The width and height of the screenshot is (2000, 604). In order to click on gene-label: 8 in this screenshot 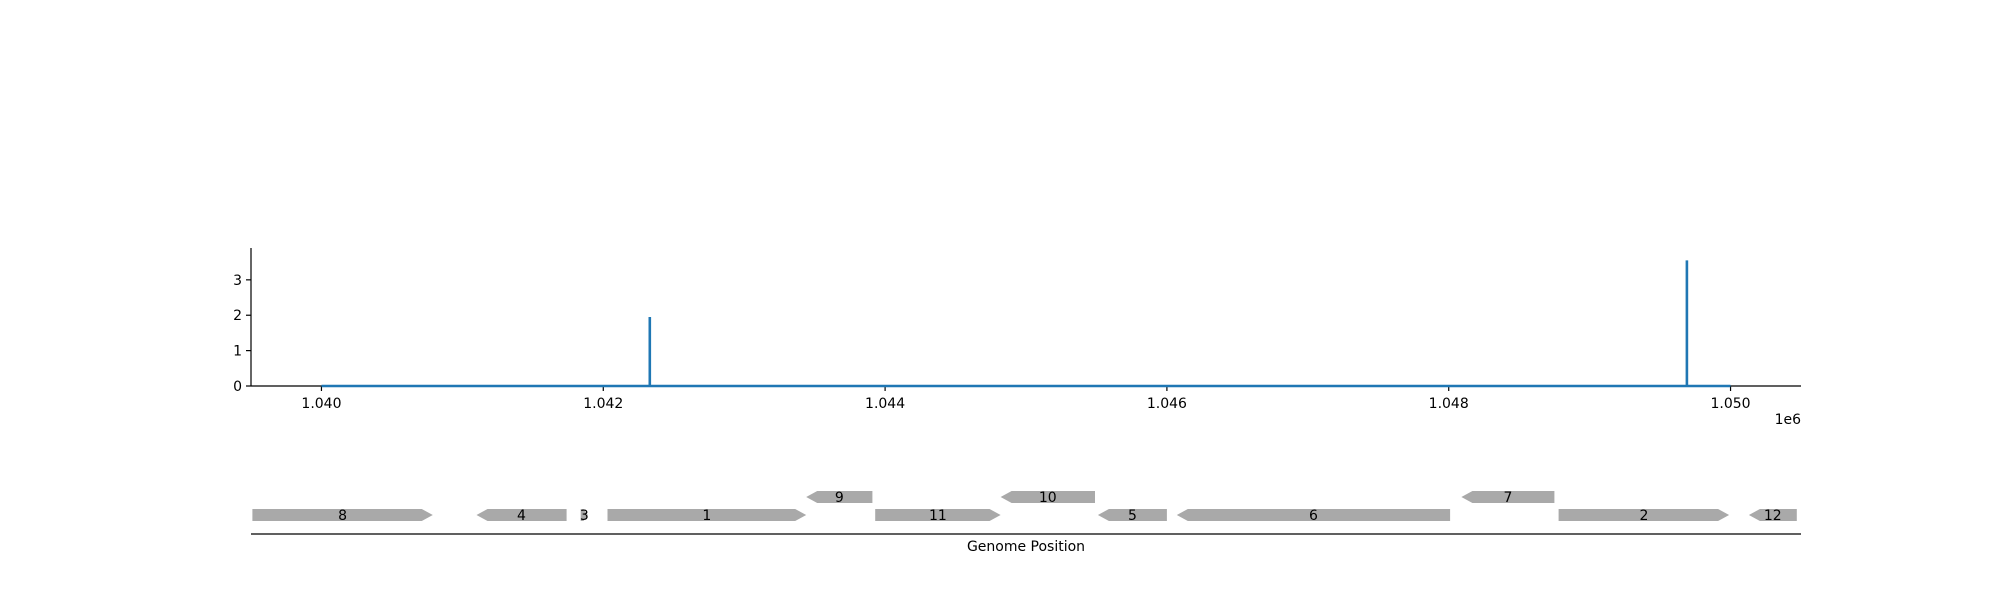, I will do `click(342, 516)`.